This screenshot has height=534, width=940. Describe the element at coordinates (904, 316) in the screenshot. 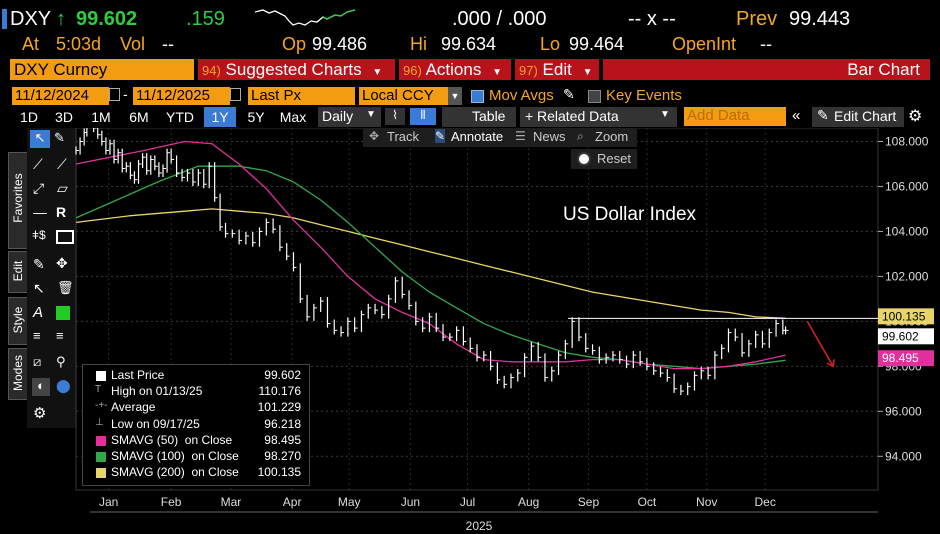

I see `y-tag-label: 100.135` at that location.